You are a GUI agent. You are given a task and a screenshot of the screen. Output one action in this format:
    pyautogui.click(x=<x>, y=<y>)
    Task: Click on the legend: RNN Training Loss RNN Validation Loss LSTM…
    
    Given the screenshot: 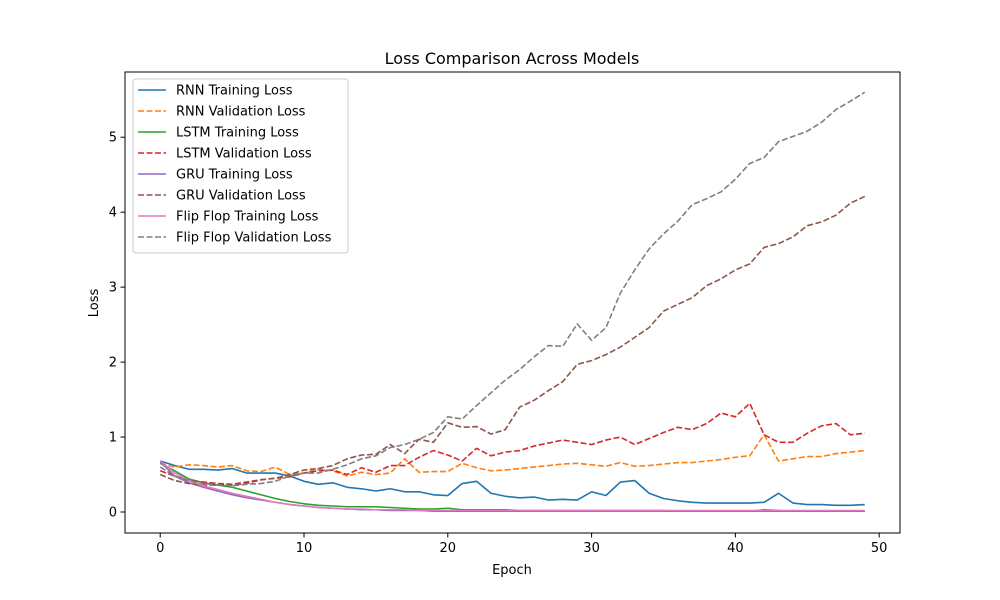 What is the action you would take?
    pyautogui.click(x=240, y=166)
    